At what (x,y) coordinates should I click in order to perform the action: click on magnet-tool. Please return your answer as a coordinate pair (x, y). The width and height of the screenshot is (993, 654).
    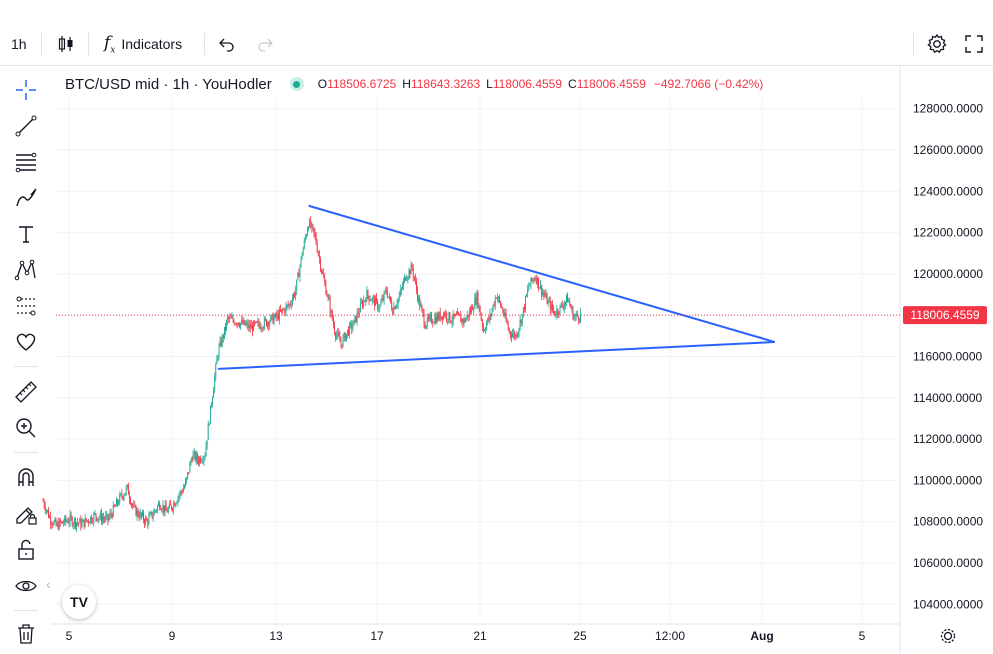
    Looking at the image, I should click on (26, 478).